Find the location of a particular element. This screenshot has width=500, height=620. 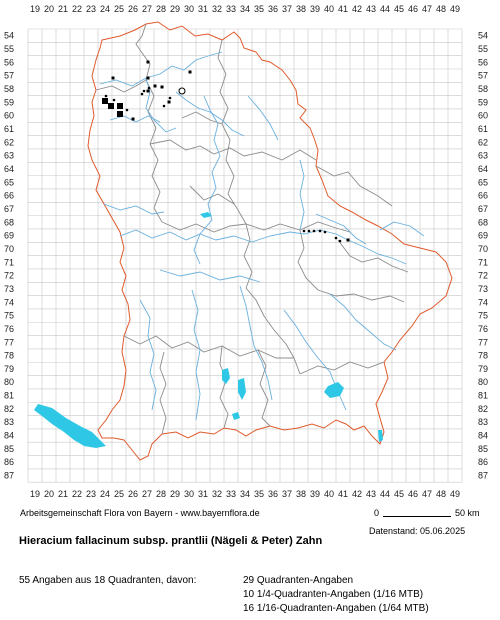

column-label: 48 is located at coordinates (441, 9).